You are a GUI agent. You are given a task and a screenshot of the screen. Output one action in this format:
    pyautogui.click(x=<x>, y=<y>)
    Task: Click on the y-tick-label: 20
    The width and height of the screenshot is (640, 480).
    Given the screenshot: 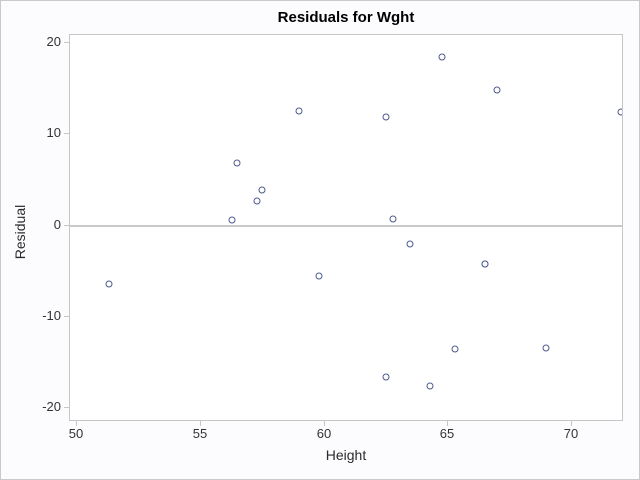 What is the action you would take?
    pyautogui.click(x=53, y=41)
    